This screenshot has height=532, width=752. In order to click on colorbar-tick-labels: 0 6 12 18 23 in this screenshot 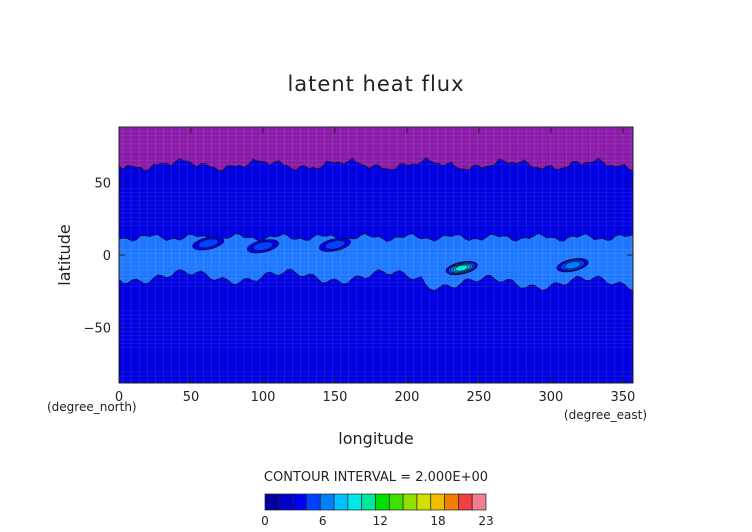, I will do `click(377, 521)`.